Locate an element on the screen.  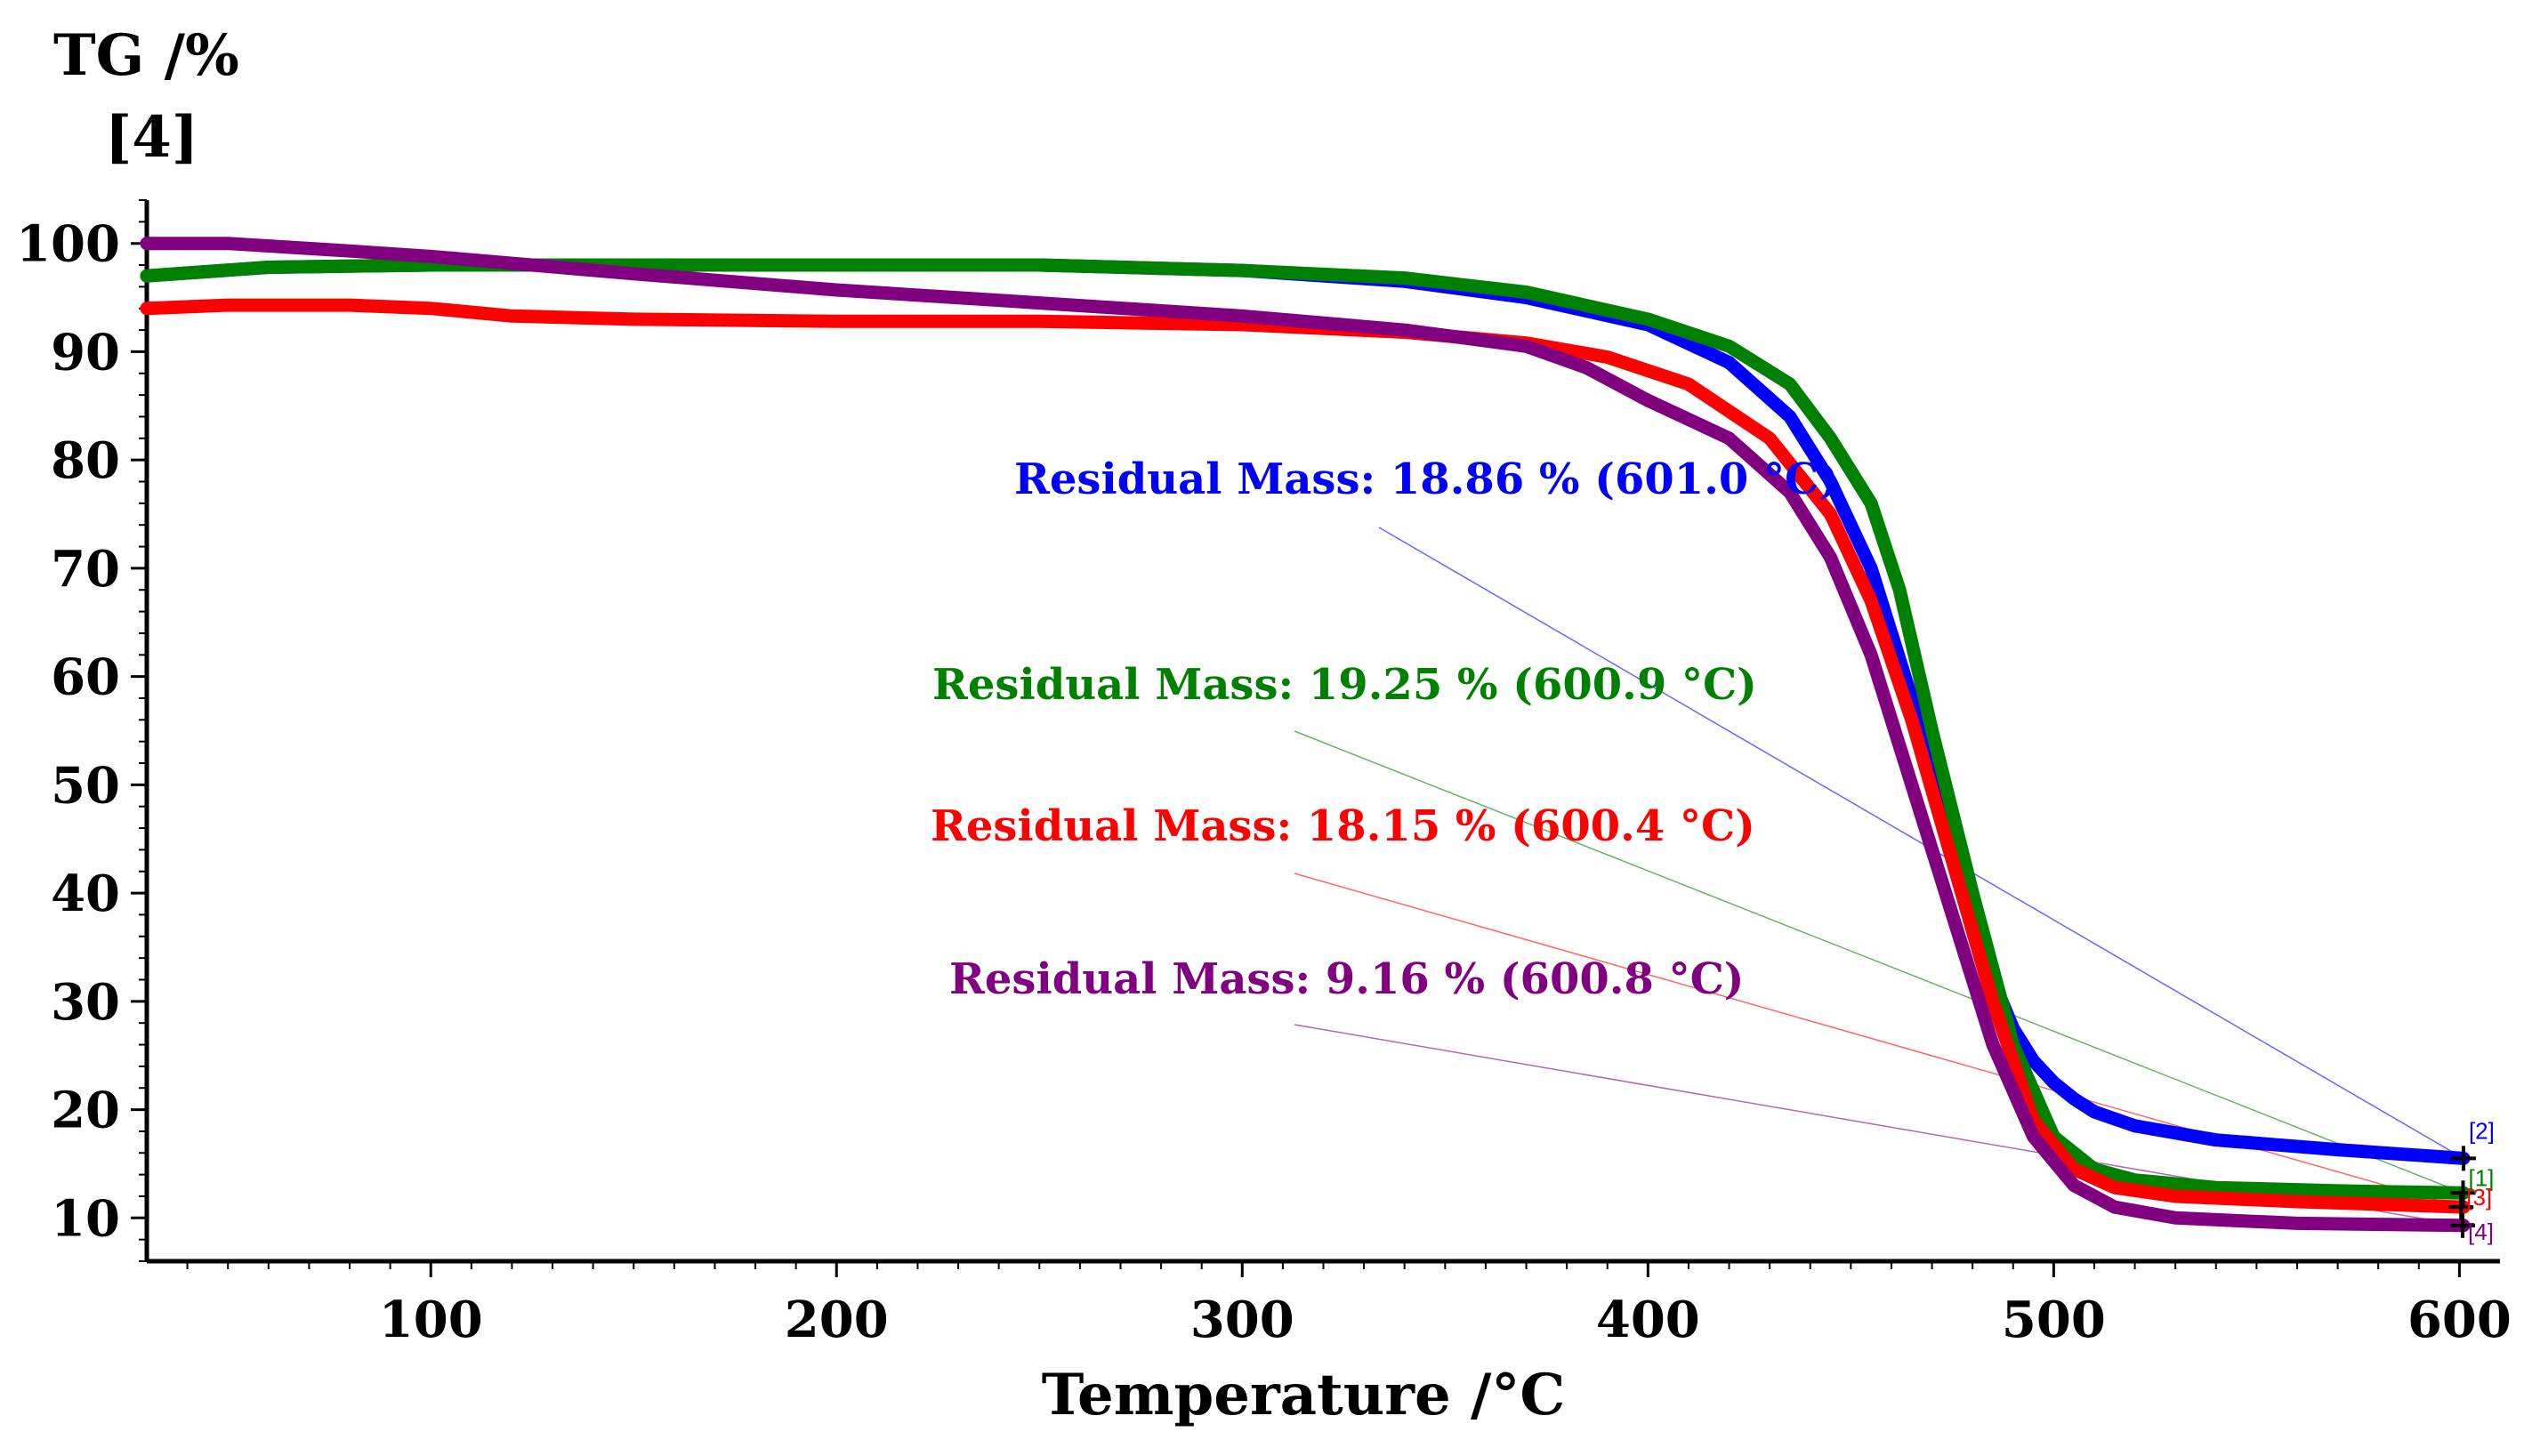
x-tick-label: 300 is located at coordinates (1242, 1320).